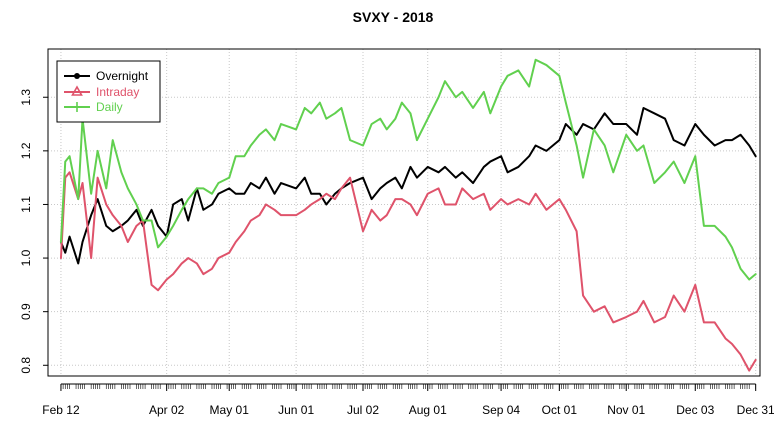 The height and width of the screenshot is (421, 774). Describe the element at coordinates (26, 97) in the screenshot. I see `y-tick-label: 1.3` at that location.